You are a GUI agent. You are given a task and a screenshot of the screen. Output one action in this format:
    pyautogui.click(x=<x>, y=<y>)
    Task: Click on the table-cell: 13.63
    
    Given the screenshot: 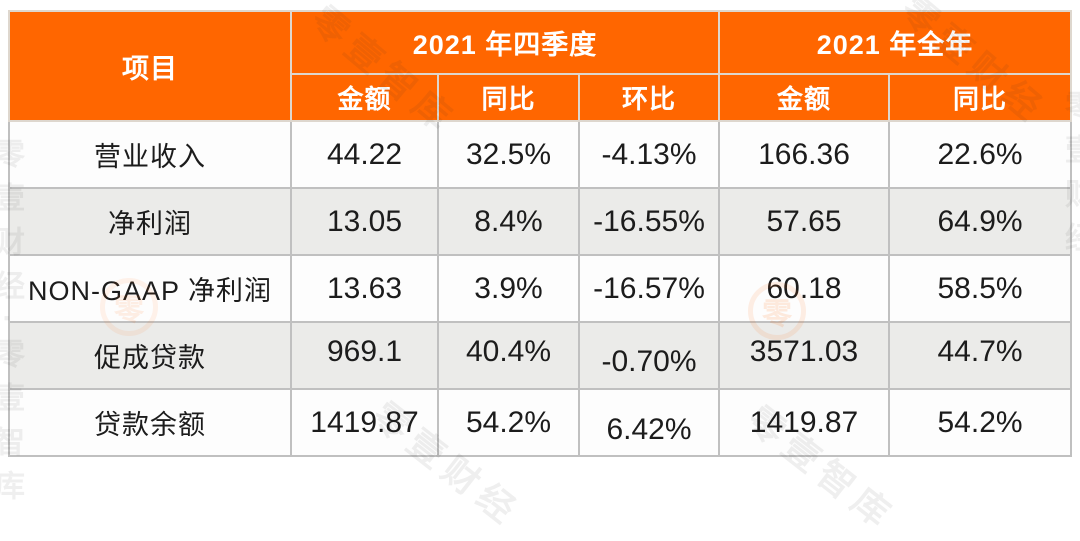 What is the action you would take?
    pyautogui.click(x=364, y=288)
    